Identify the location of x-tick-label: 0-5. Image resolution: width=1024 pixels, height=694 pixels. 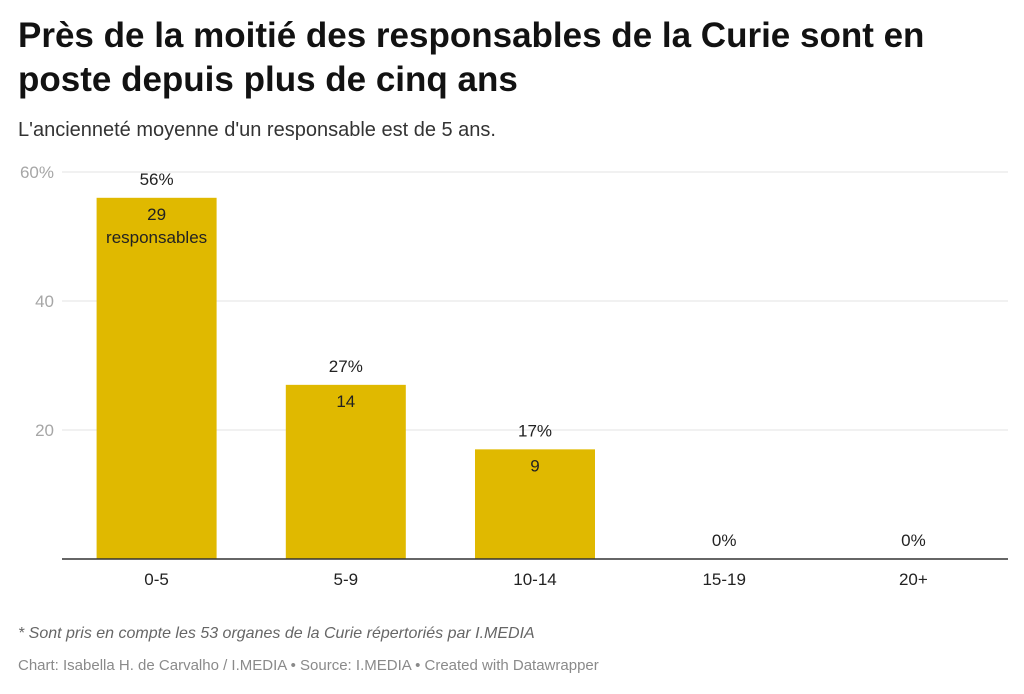
(156, 579).